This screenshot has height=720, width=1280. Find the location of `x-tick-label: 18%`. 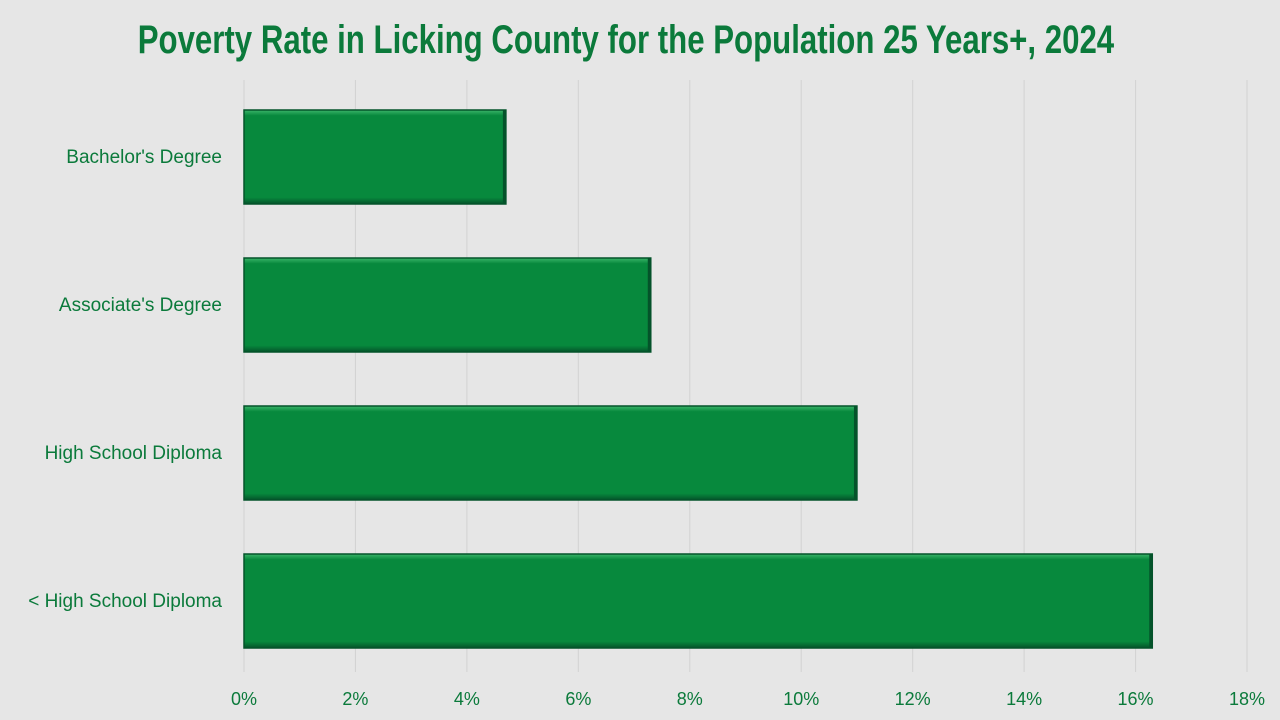

x-tick-label: 18% is located at coordinates (1247, 699).